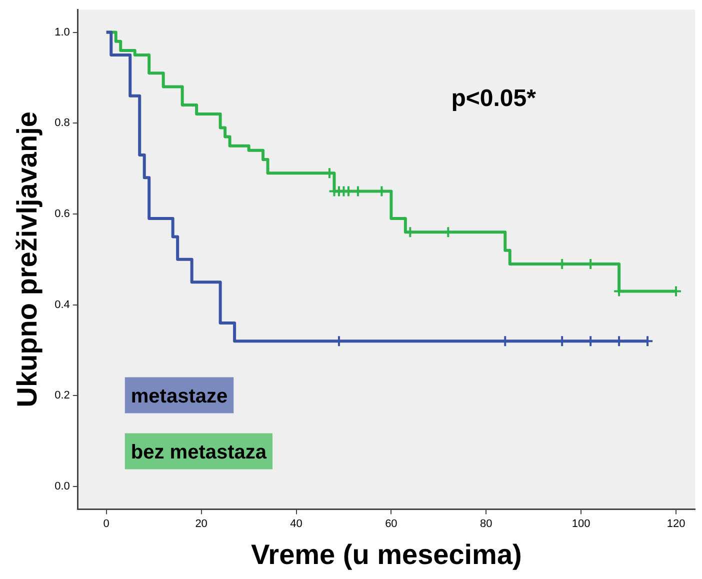 The height and width of the screenshot is (579, 702). Describe the element at coordinates (62, 32) in the screenshot. I see `y-tick-label: 1.0` at that location.